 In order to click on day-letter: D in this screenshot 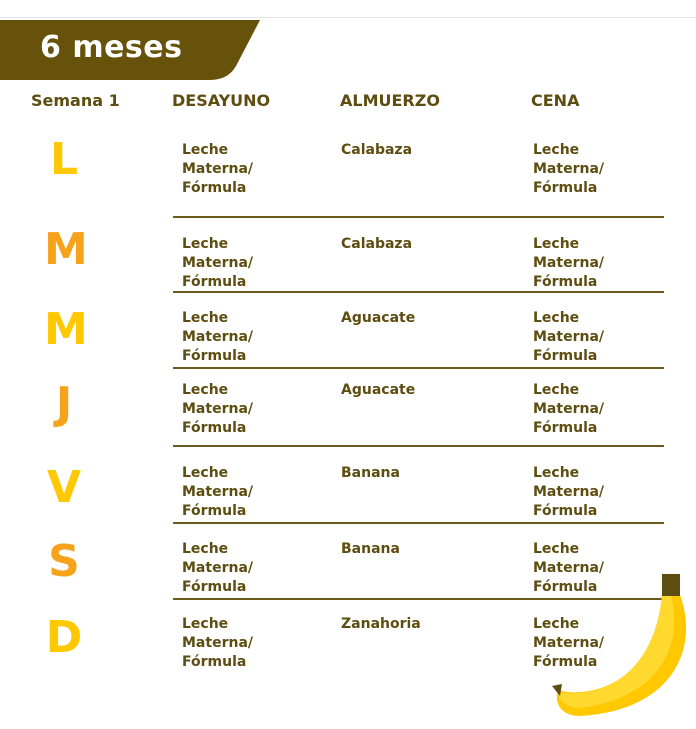, I will do `click(64, 637)`.